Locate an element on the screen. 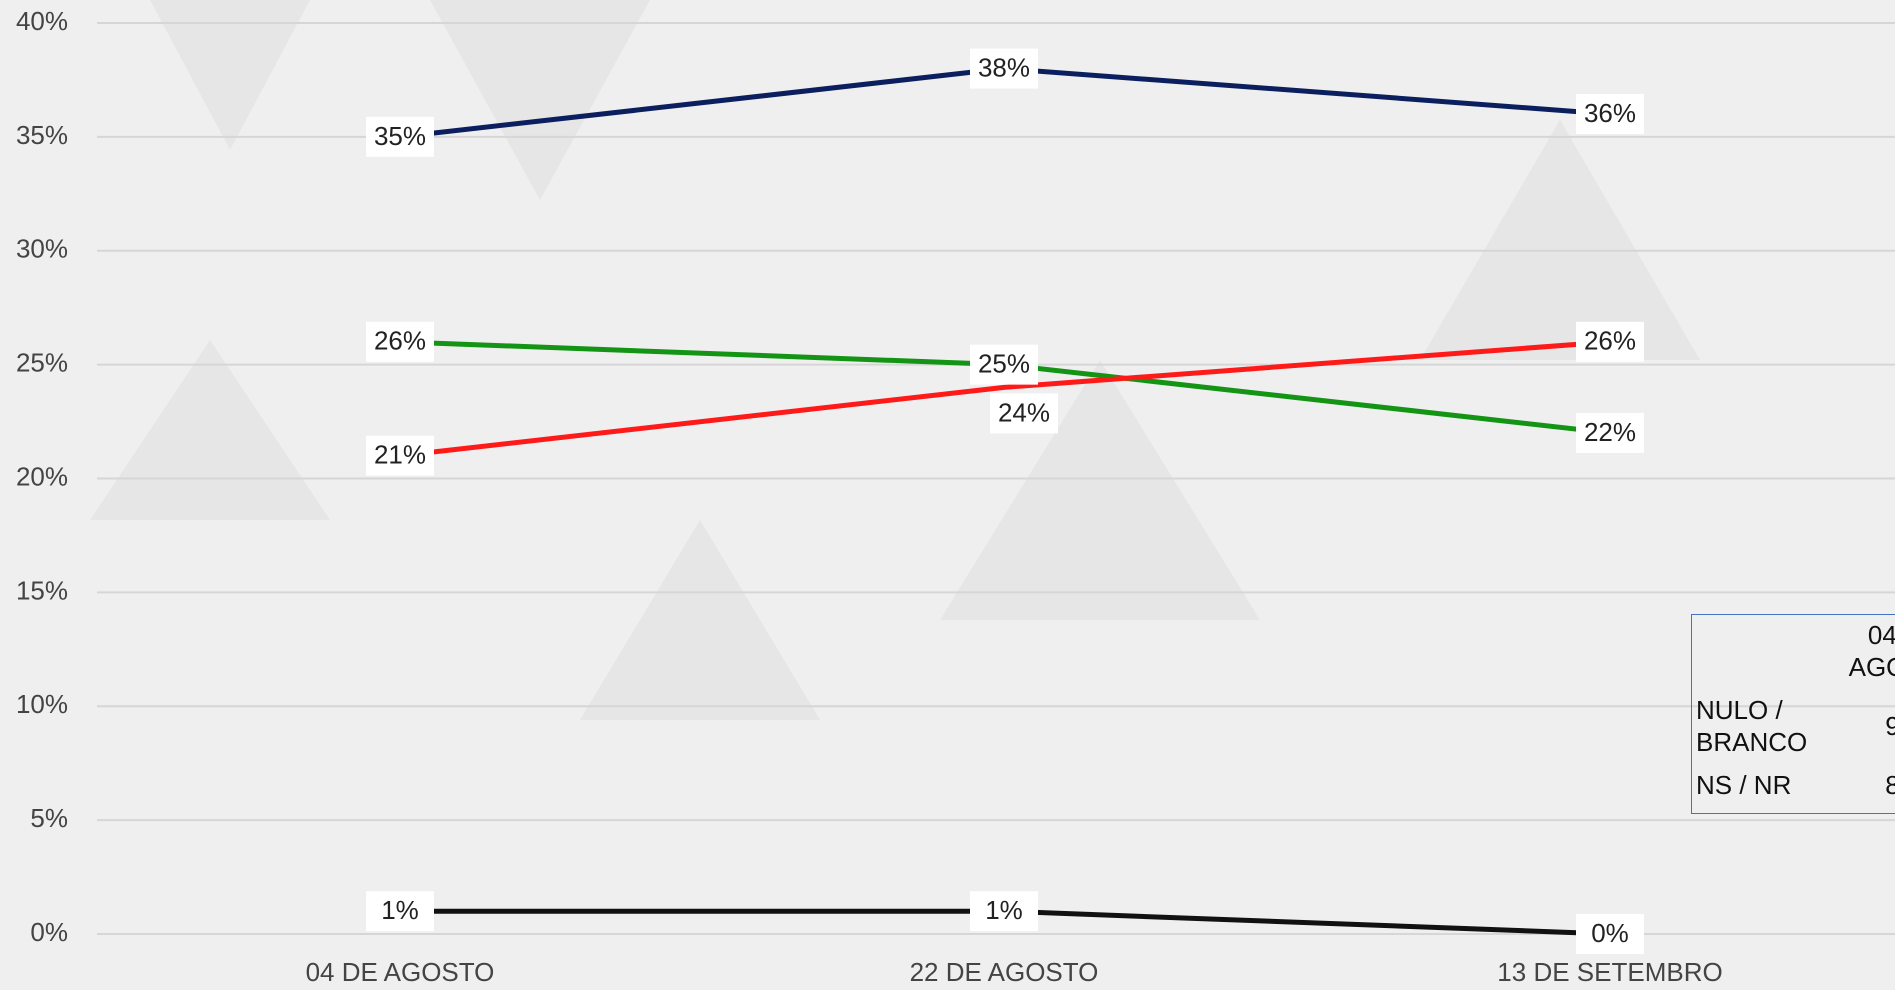 The width and height of the screenshot is (1895, 990). y-tick-label: 5% is located at coordinates (49, 818).